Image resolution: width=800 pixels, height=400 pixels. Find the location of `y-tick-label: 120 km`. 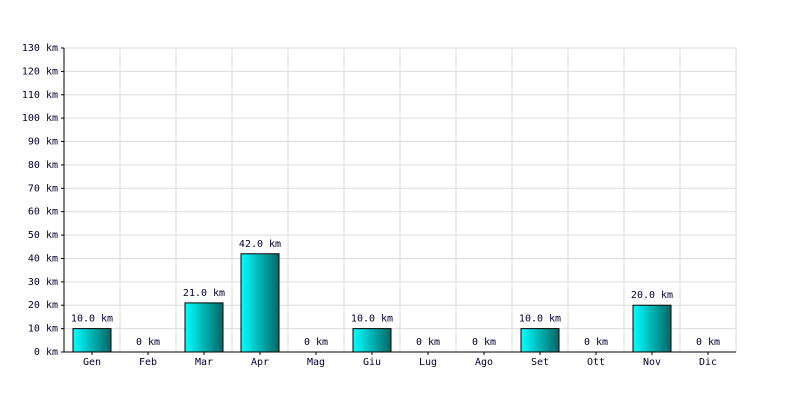

y-tick-label: 120 km is located at coordinates (40, 71).